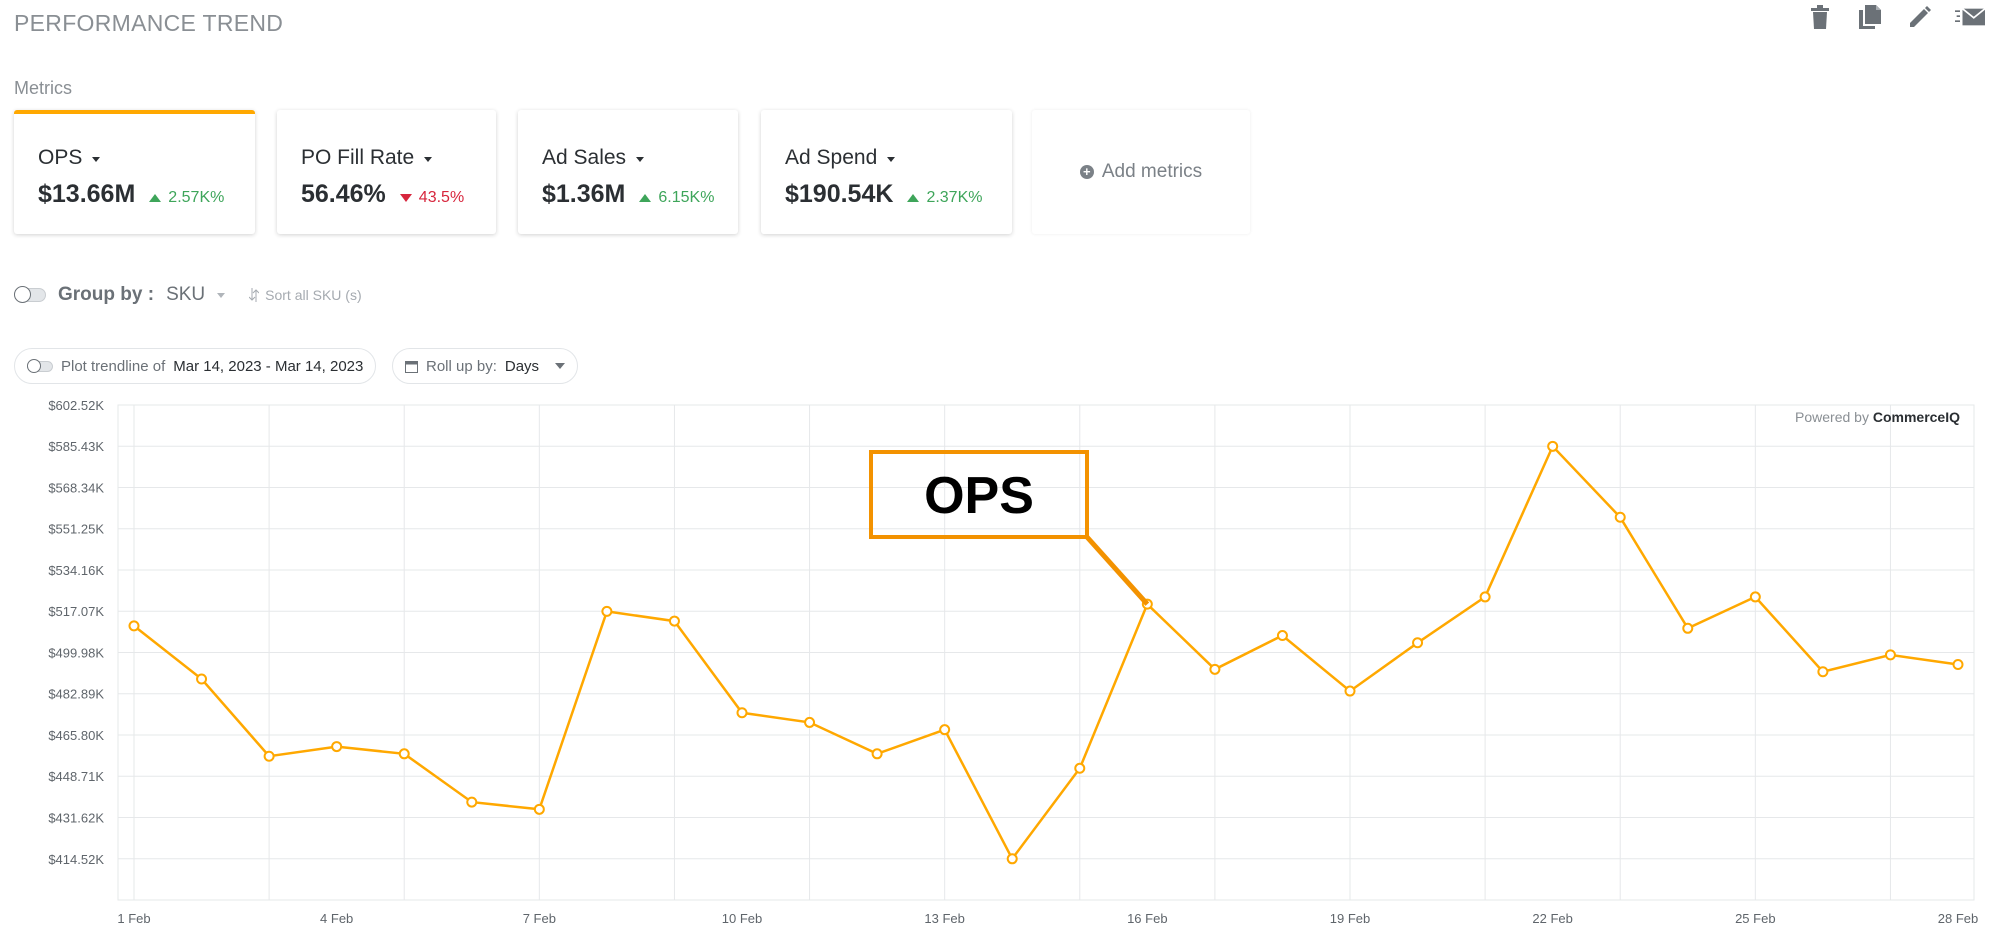  What do you see at coordinates (1970, 17) in the screenshot?
I see `email-icon` at bounding box center [1970, 17].